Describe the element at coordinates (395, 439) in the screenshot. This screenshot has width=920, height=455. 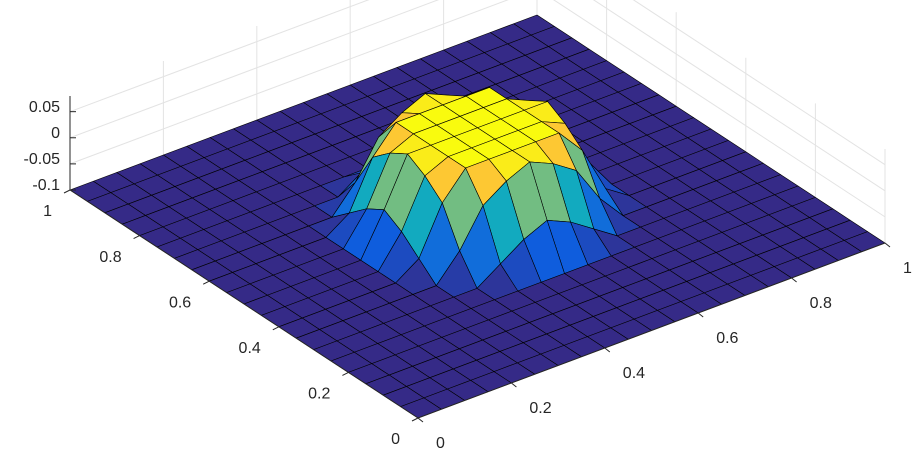
I see `y-tick-label: 0` at that location.